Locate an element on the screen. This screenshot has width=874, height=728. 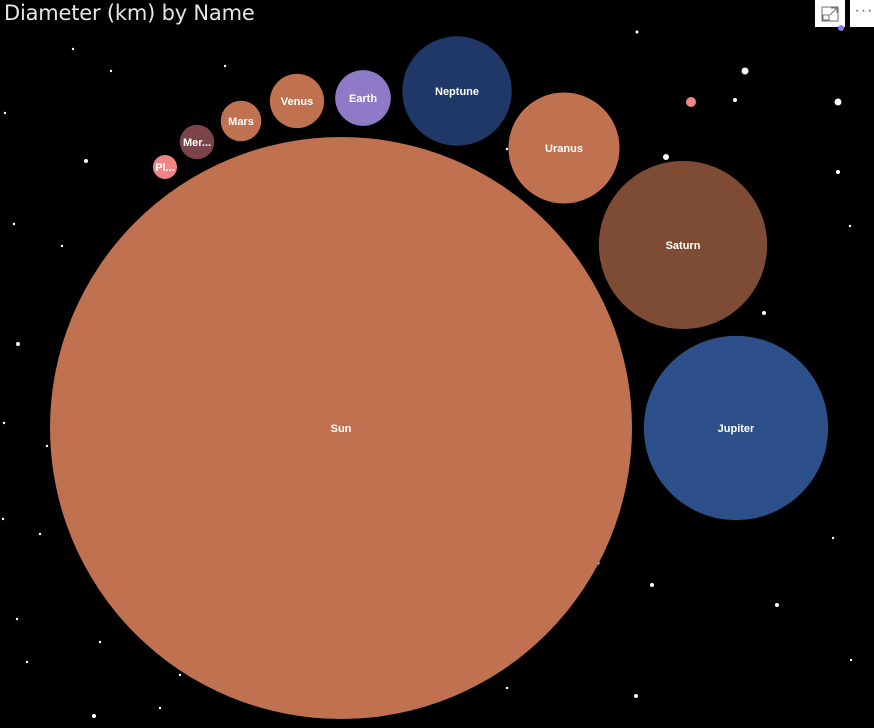
bubble-mars: Mars is located at coordinates (241, 121).